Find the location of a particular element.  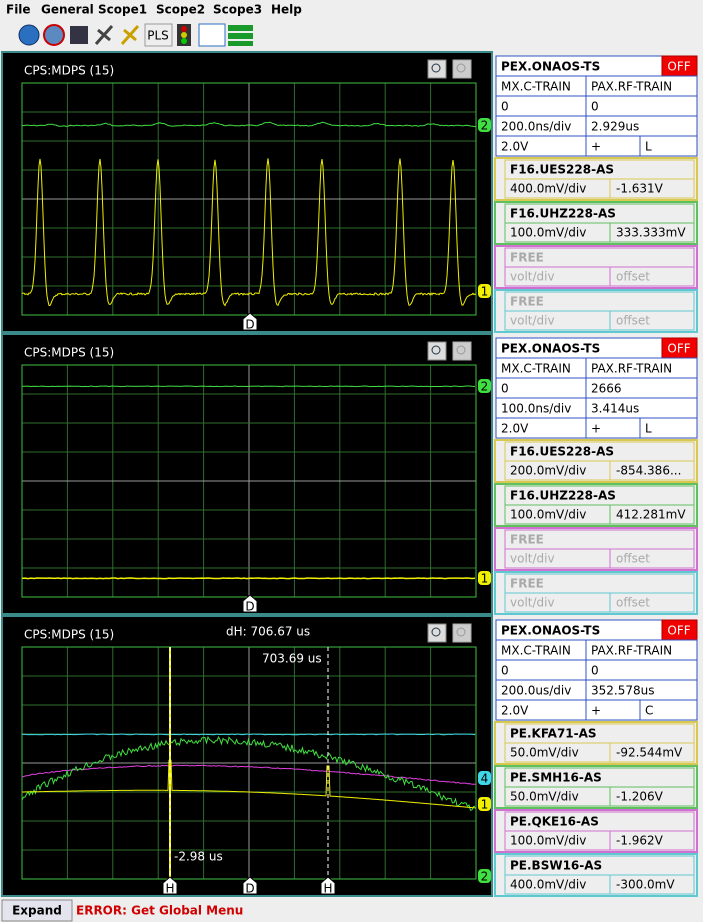

globe-icon is located at coordinates (29, 35).